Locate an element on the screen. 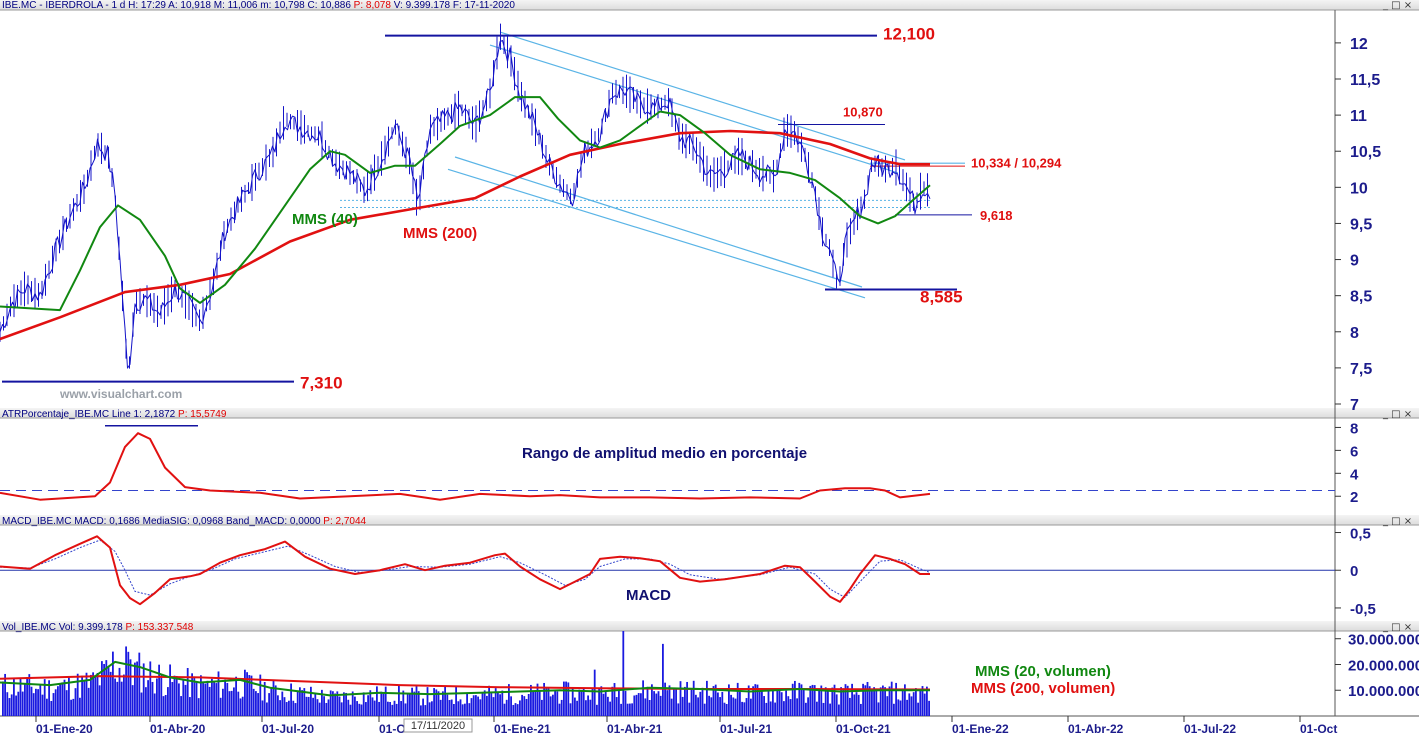  volume-y-tick-label: 10.000.000 is located at coordinates (1383, 691).